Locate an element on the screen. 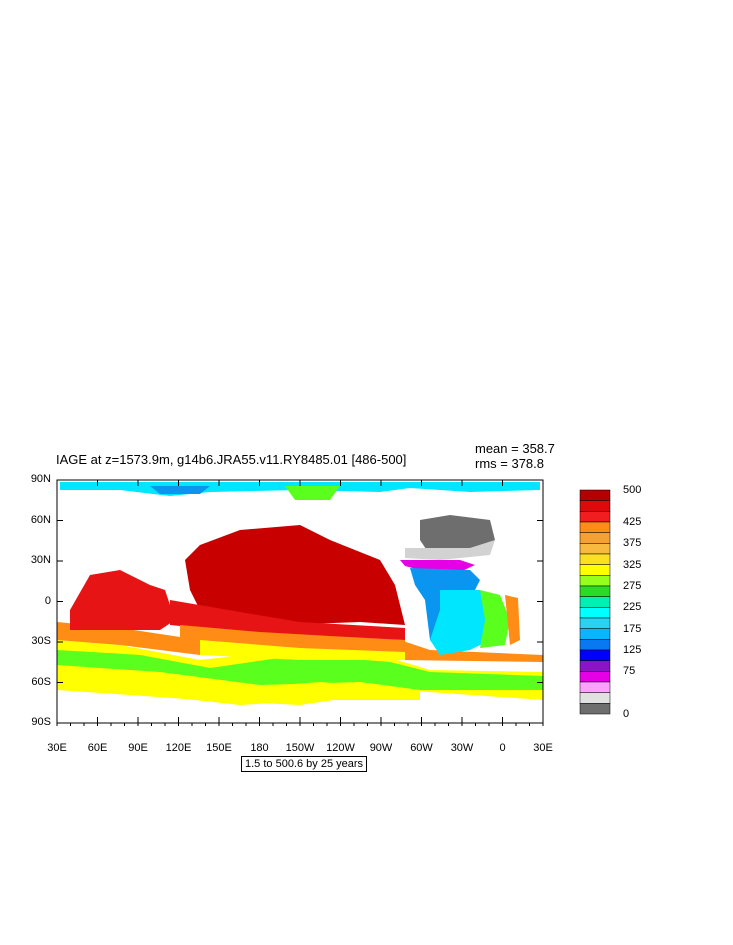 The height and width of the screenshot is (945, 733). lat-tick-label: 30N is located at coordinates (40, 560).